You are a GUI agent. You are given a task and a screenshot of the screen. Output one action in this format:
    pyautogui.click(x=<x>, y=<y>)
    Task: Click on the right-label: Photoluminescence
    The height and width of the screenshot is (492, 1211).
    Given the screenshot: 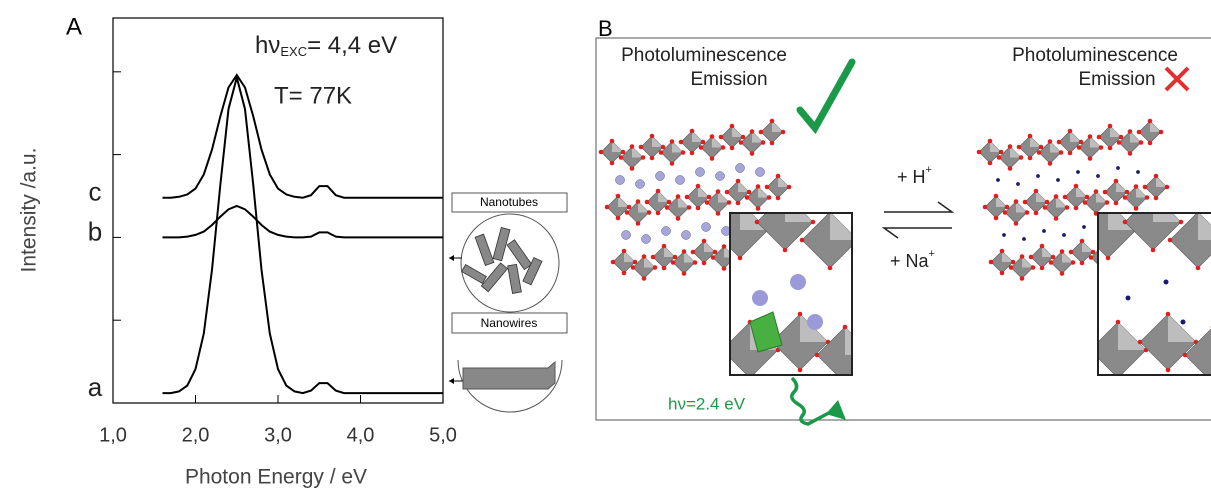 What is the action you would take?
    pyautogui.click(x=1095, y=55)
    